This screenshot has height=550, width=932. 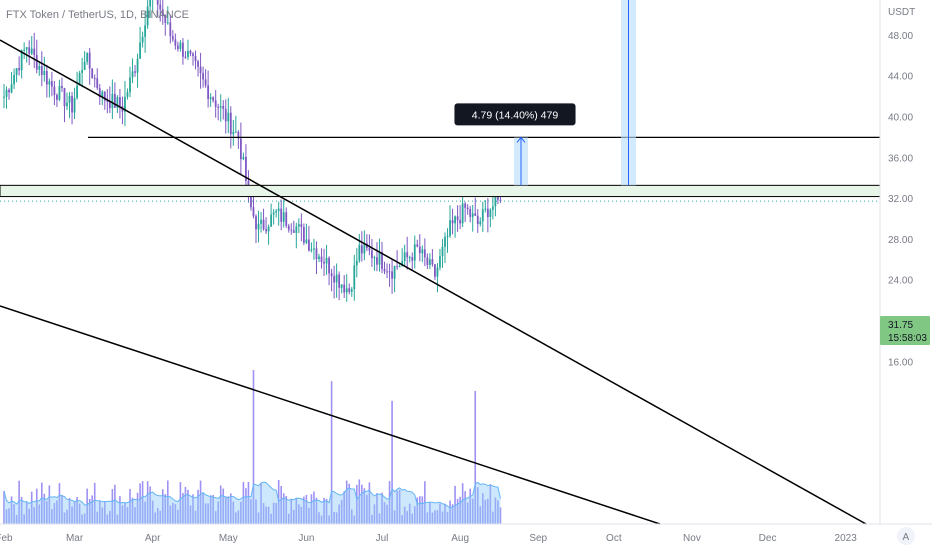 I want to click on measure-label-text: 4.79 (14.40%) 479, so click(x=515, y=115).